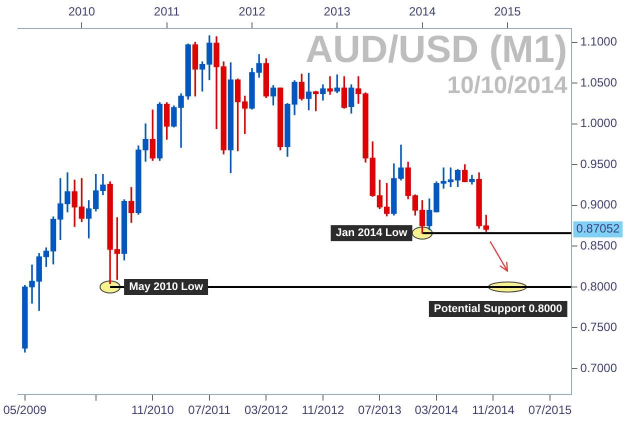 The image size is (624, 425). I want to click on text: 10/10/2014, so click(507, 86).